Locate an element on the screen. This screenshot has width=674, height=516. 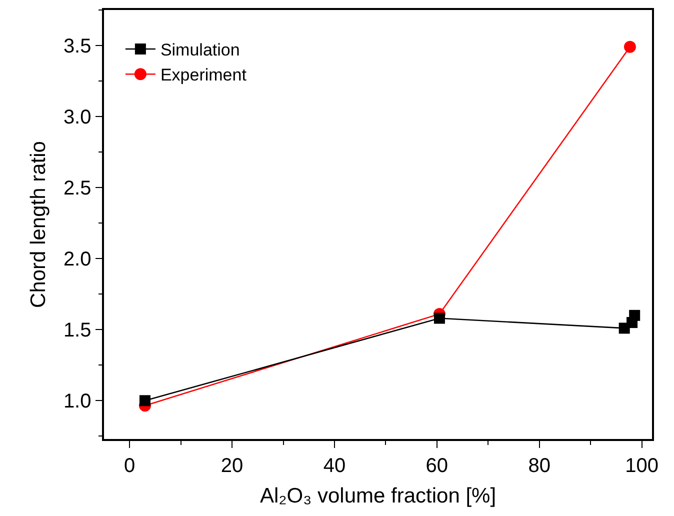
x-tick-label: 80 is located at coordinates (539, 465).